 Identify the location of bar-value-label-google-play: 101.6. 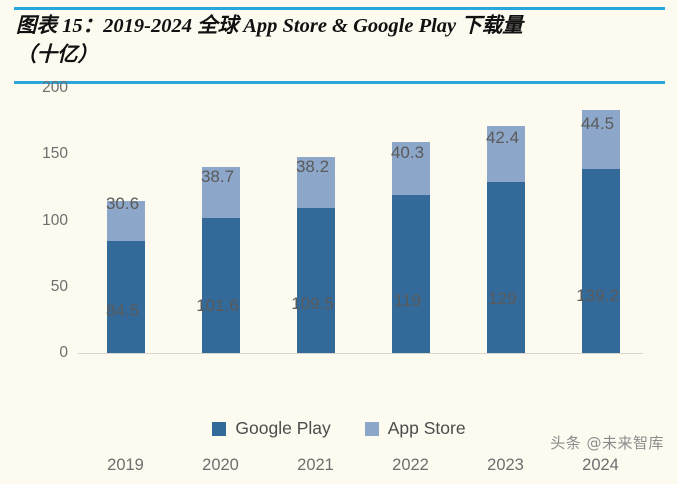
(217, 306).